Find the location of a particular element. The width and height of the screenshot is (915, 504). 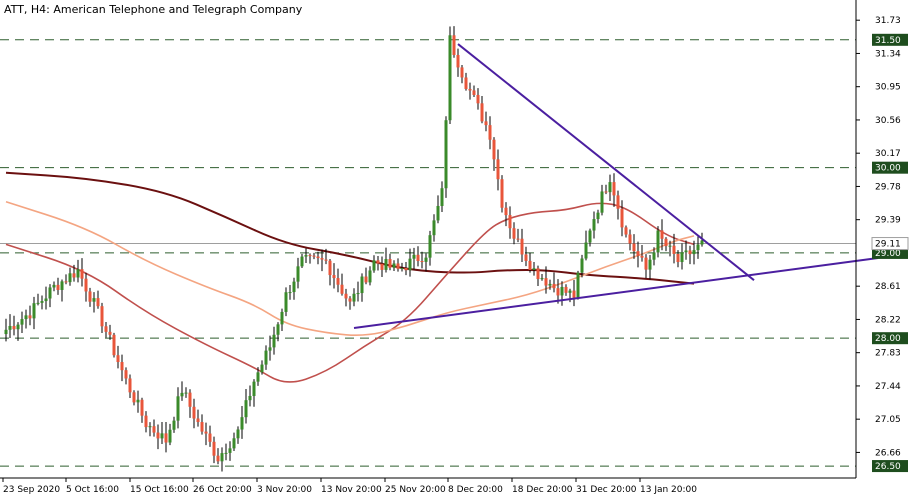

level-tag-label: 30.00 is located at coordinates (888, 169).